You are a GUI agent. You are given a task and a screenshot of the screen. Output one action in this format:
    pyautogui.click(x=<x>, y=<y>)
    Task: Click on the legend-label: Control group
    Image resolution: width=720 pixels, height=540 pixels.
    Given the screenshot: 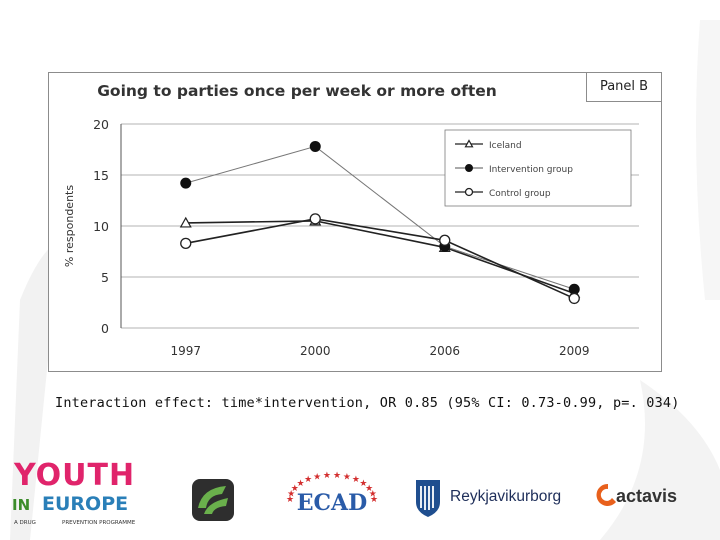 What is the action you would take?
    pyautogui.click(x=520, y=194)
    